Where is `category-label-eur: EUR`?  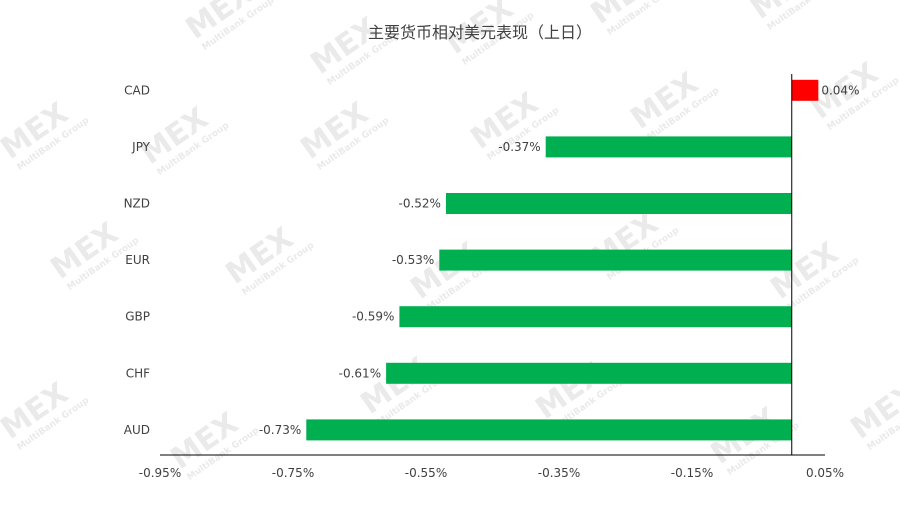 category-label-eur: EUR is located at coordinates (137, 260).